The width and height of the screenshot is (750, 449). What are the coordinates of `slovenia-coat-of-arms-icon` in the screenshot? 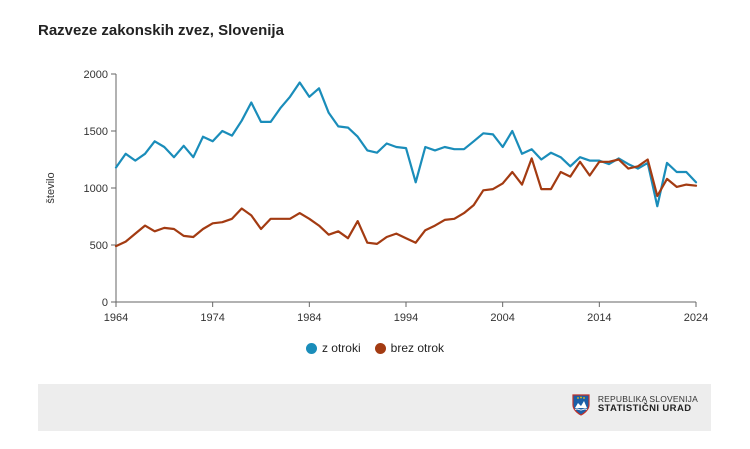 It's located at (581, 405).